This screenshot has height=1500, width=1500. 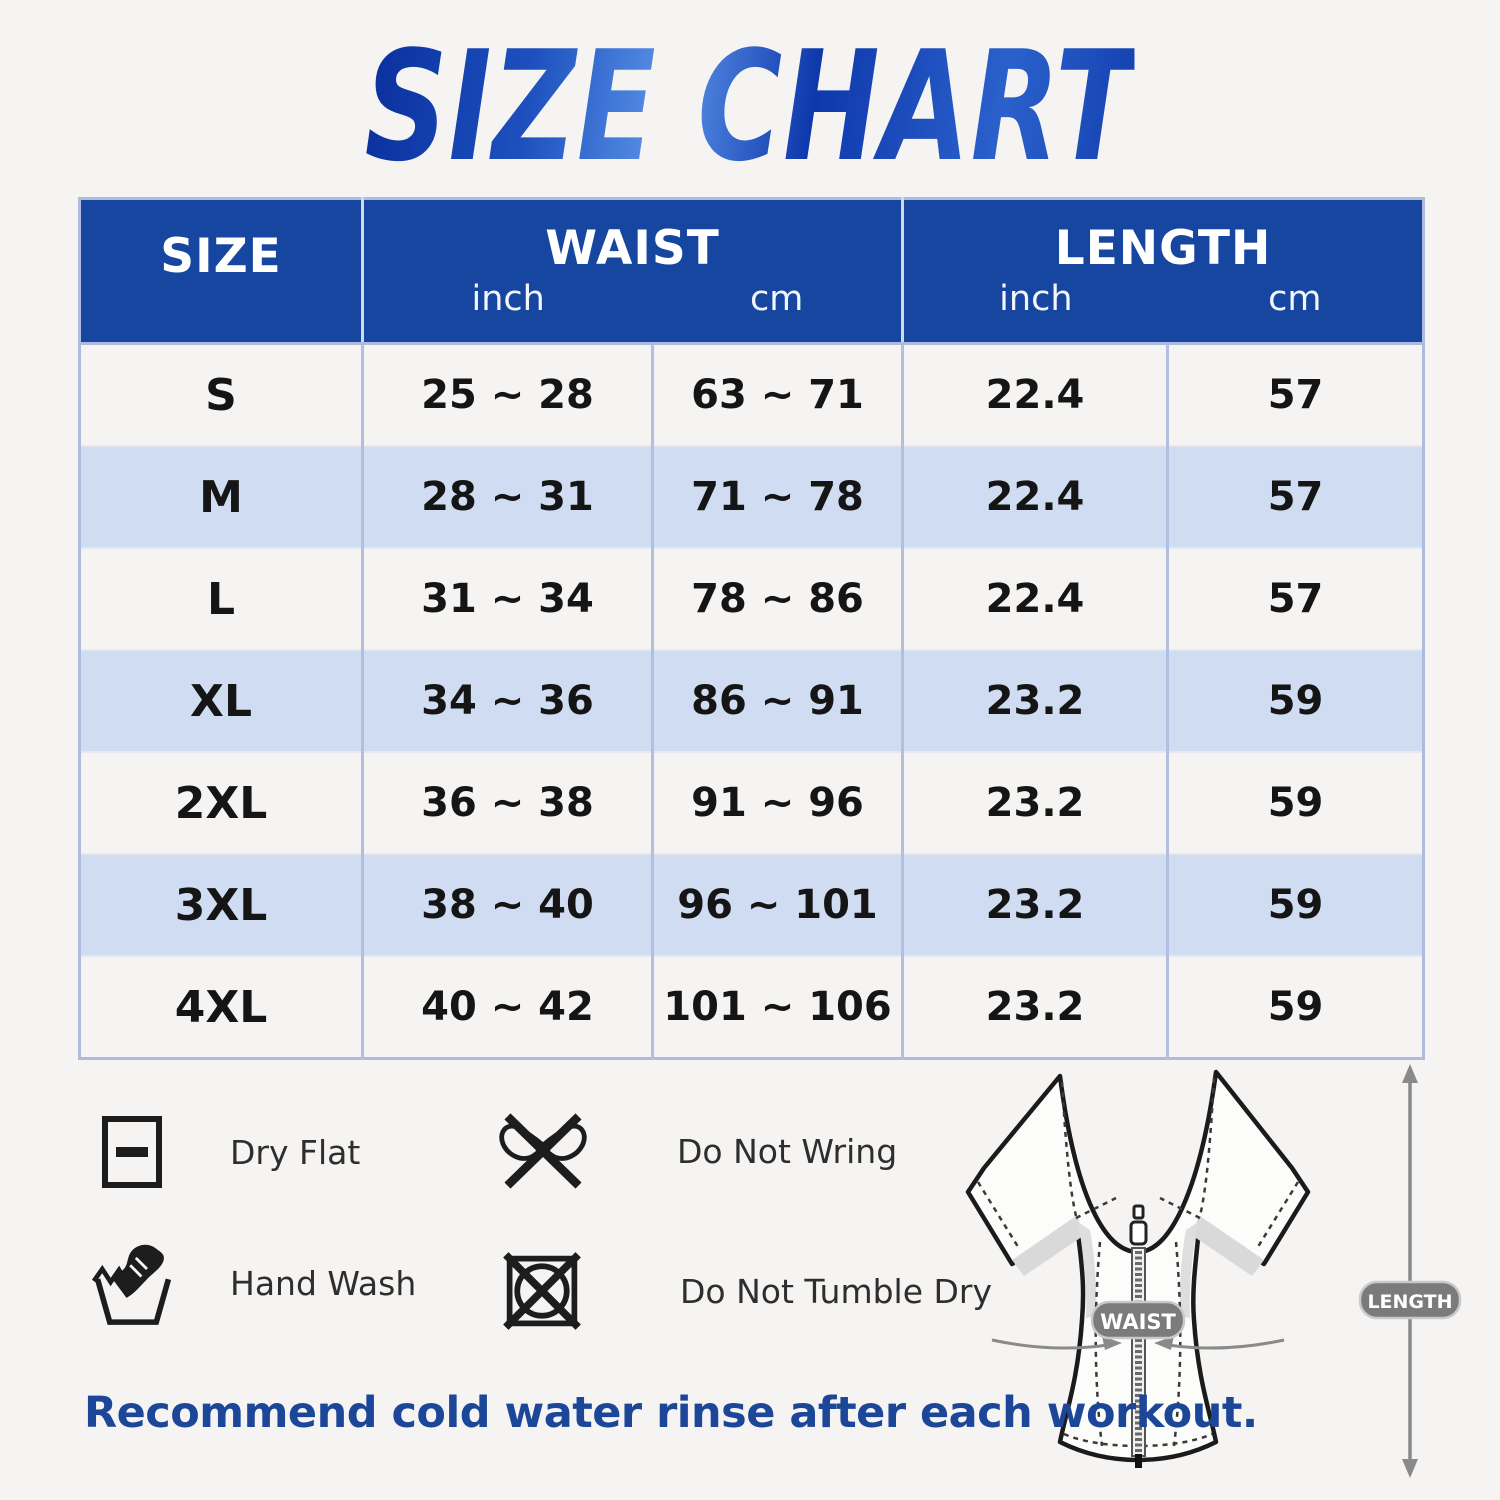 What do you see at coordinates (507, 904) in the screenshot?
I see `waist-inch-cell: 38 ~ 40` at bounding box center [507, 904].